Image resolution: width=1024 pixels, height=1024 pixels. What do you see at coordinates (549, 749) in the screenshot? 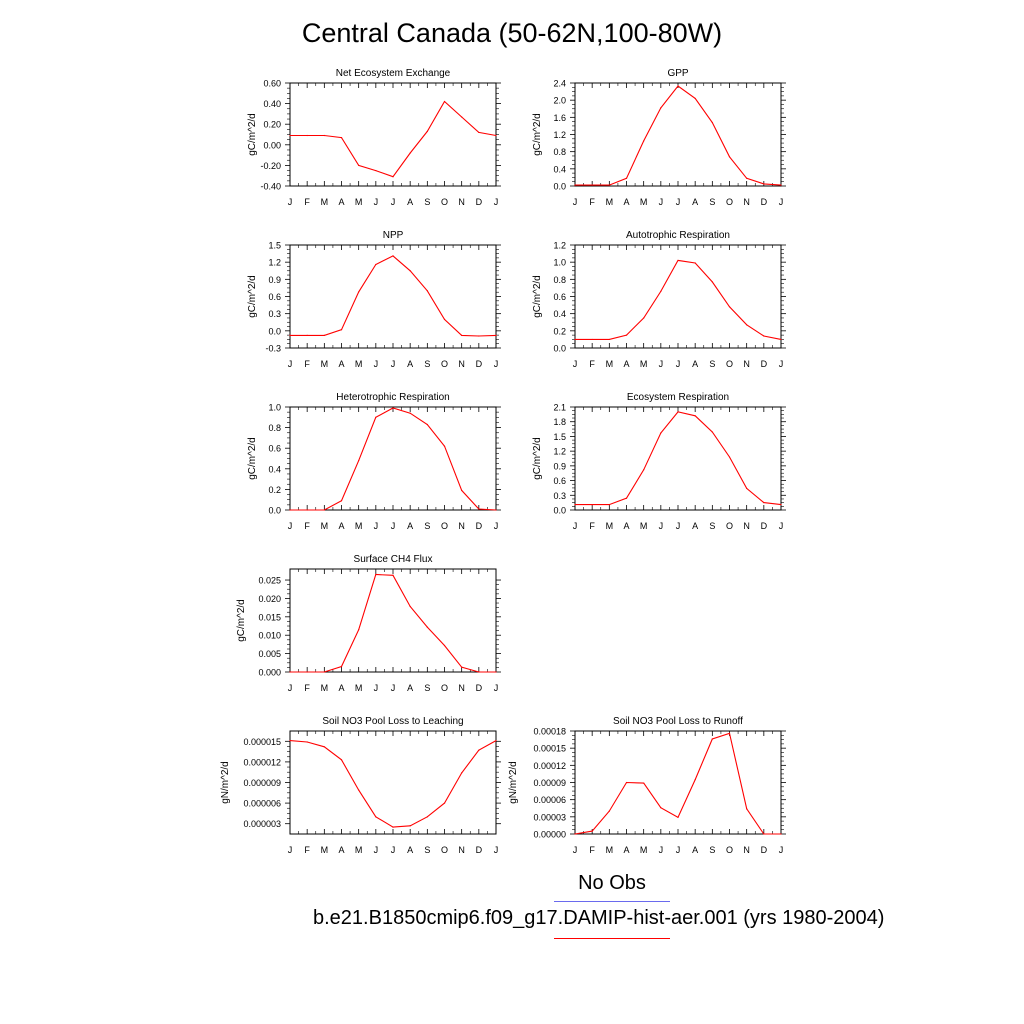
I see `y-tick-label: 0.00015` at bounding box center [549, 749].